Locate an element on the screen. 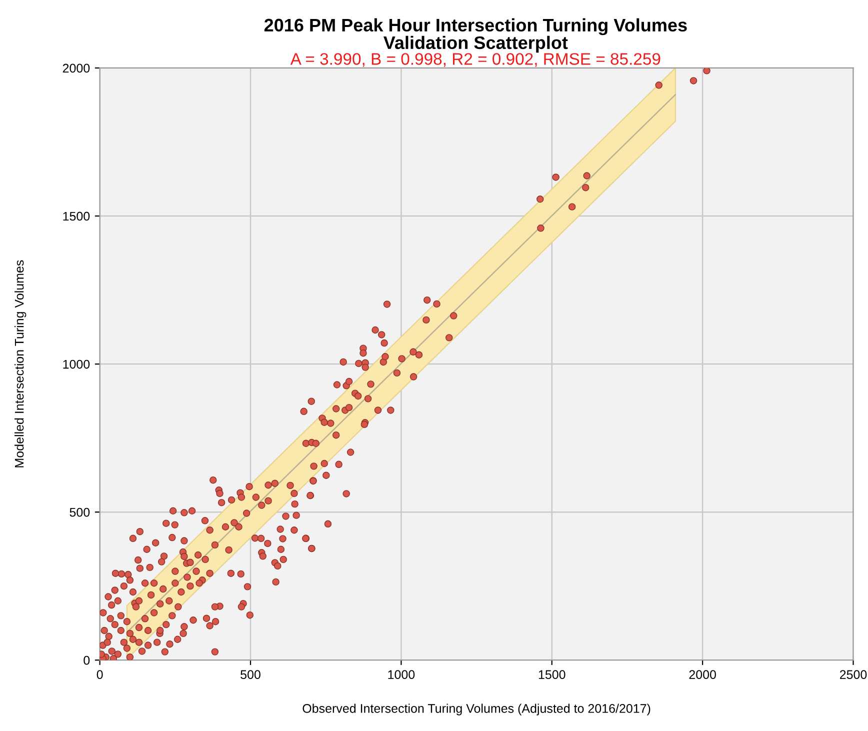 The width and height of the screenshot is (868, 731). x-tick-label: 500 is located at coordinates (250, 674).